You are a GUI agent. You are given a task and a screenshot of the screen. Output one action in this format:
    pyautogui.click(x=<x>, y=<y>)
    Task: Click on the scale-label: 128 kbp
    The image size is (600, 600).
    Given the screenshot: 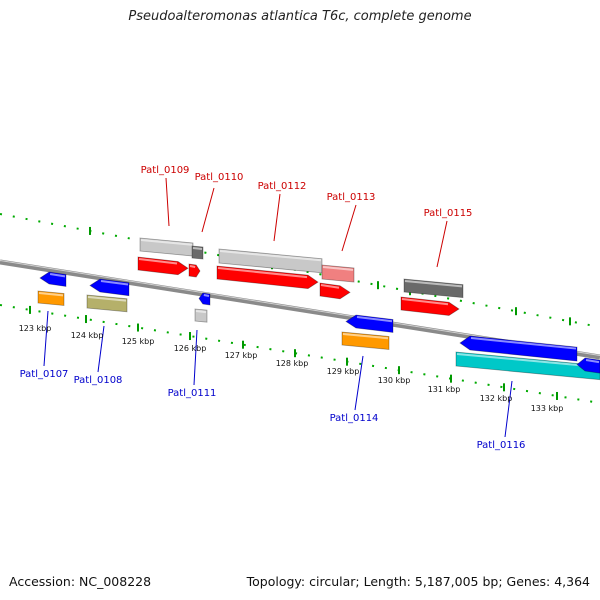 What is the action you would take?
    pyautogui.click(x=292, y=363)
    